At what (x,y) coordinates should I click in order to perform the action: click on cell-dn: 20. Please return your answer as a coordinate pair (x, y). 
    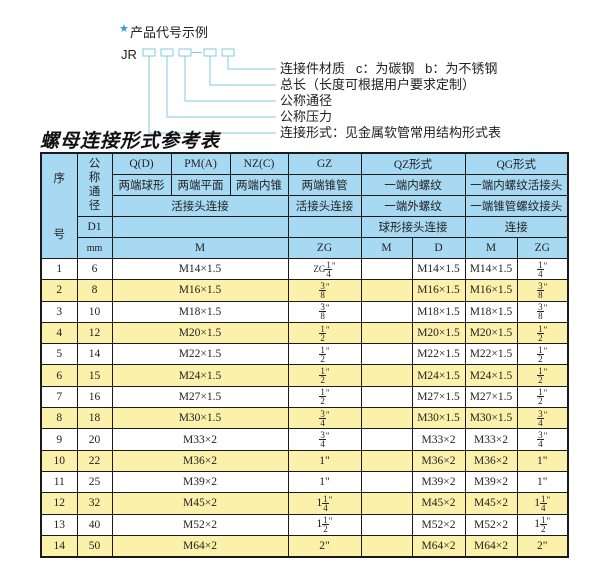
    Looking at the image, I should click on (94, 439).